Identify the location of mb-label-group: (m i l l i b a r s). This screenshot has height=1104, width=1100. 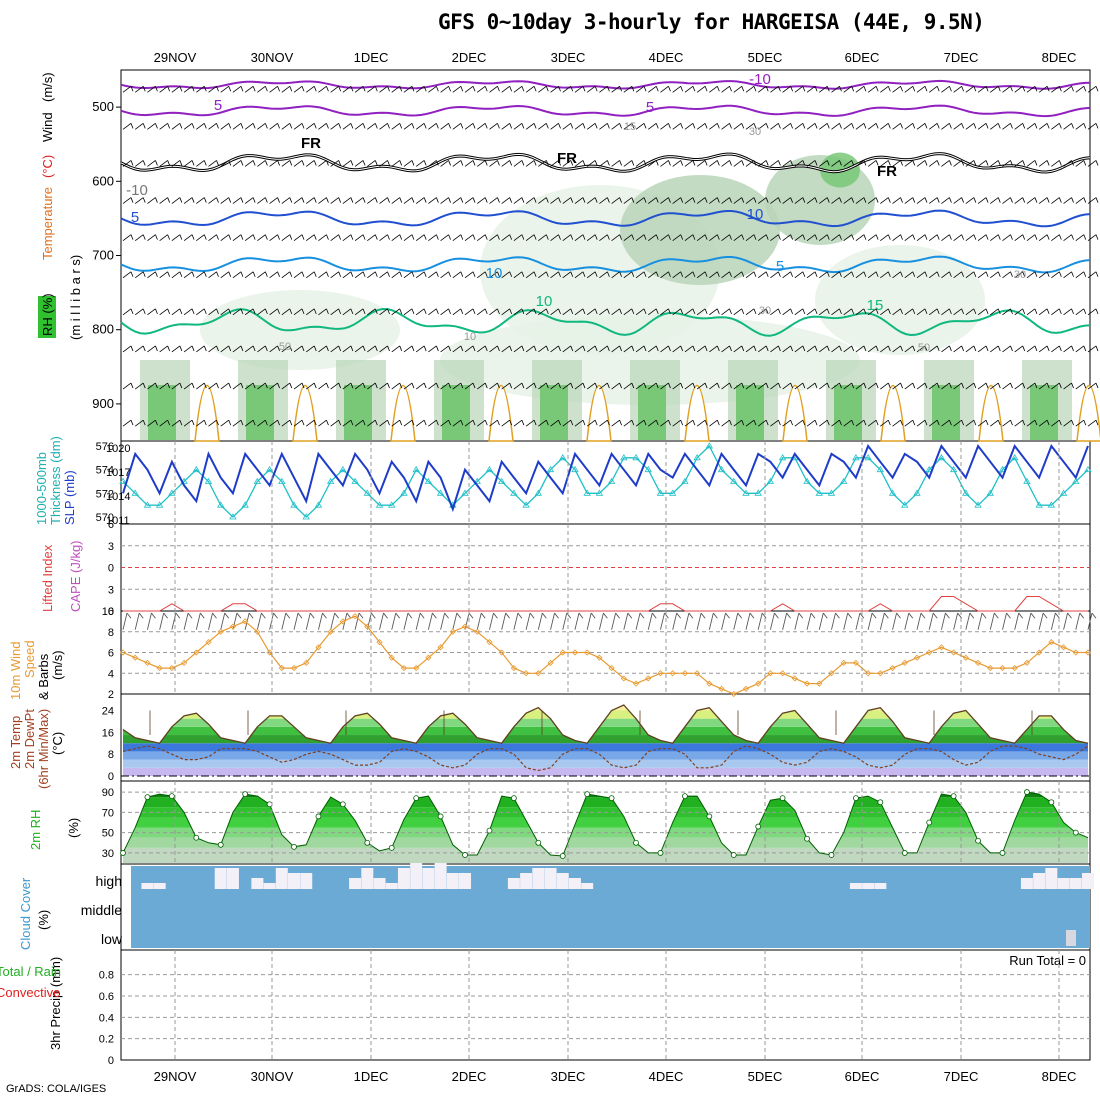
(75, 297).